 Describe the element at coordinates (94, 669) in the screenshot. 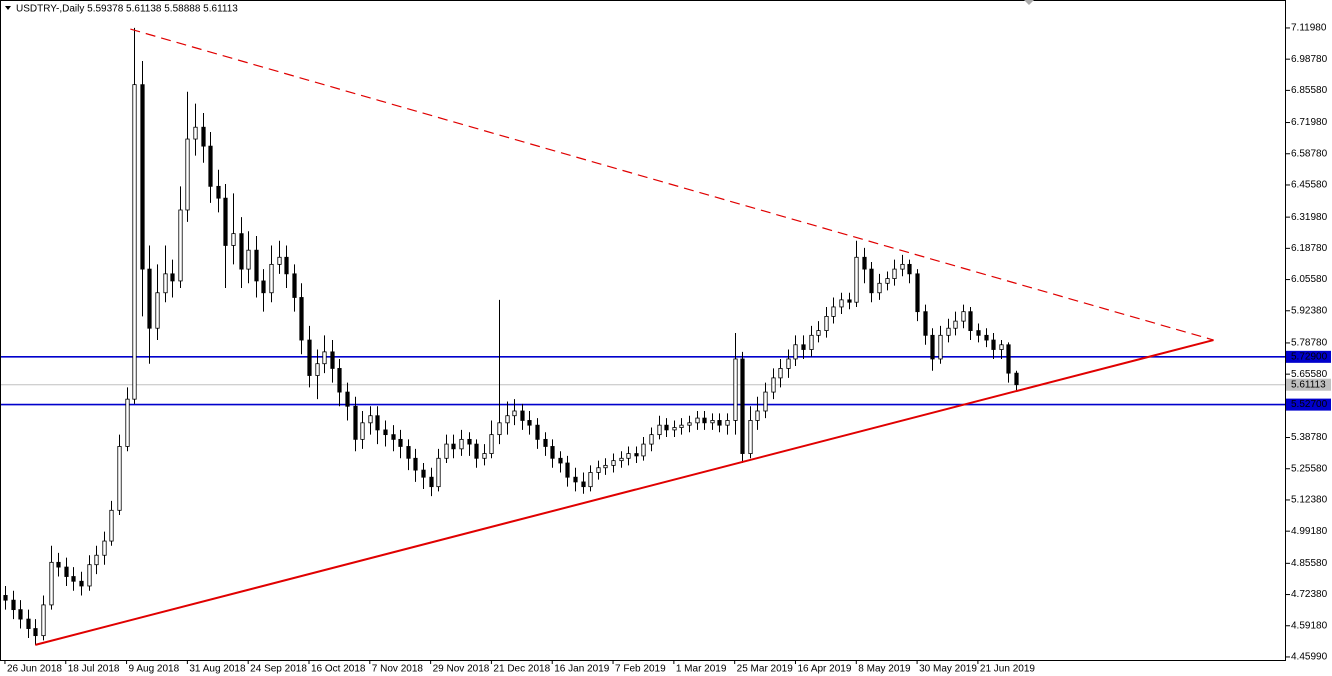

I see `x-tick-label: 18 Jul 2018` at that location.